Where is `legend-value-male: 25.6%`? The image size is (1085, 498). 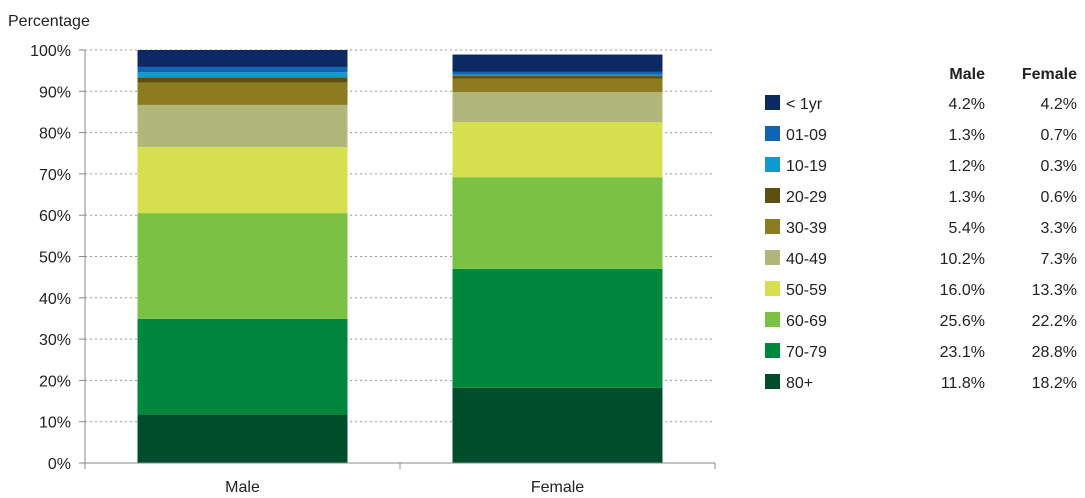 legend-value-male: 25.6% is located at coordinates (962, 321).